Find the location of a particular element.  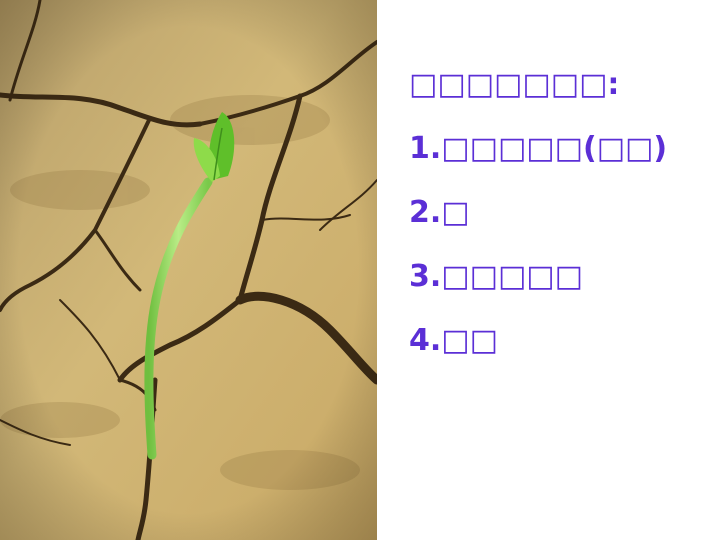

list-item-1: 1.□□□□□(□□) is located at coordinates (538, 148).